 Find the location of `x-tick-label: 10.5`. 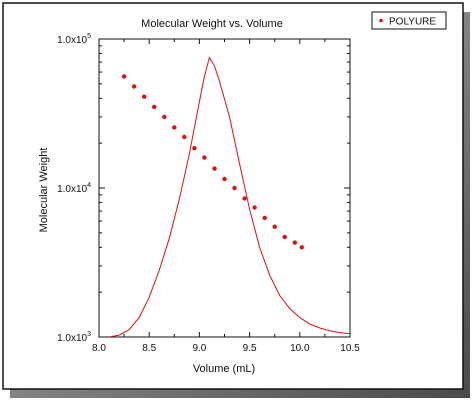

x-tick-label: 10.5 is located at coordinates (350, 348).